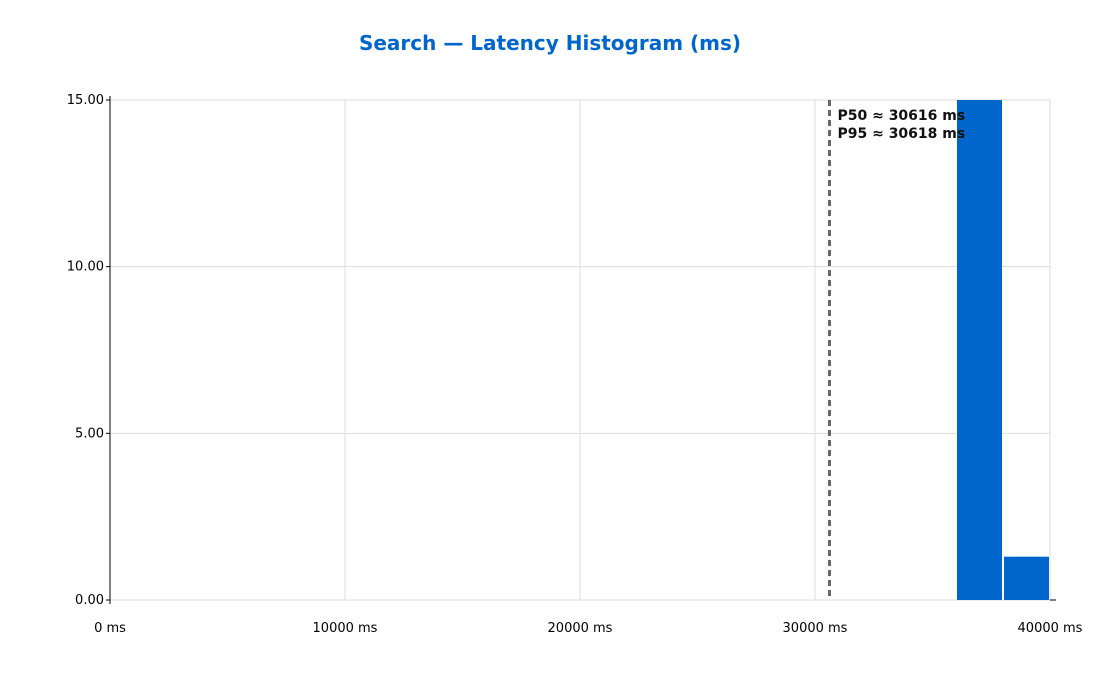  I want to click on percentile-annotation: P50 ≈ 30616 ms, so click(901, 116).